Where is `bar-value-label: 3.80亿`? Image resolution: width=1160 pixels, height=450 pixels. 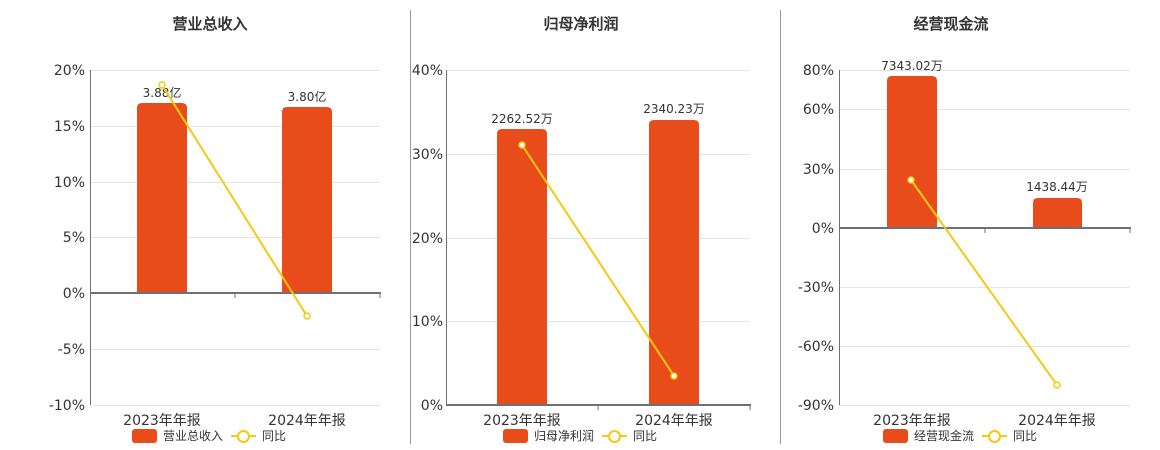 bar-value-label: 3.80亿 is located at coordinates (307, 96).